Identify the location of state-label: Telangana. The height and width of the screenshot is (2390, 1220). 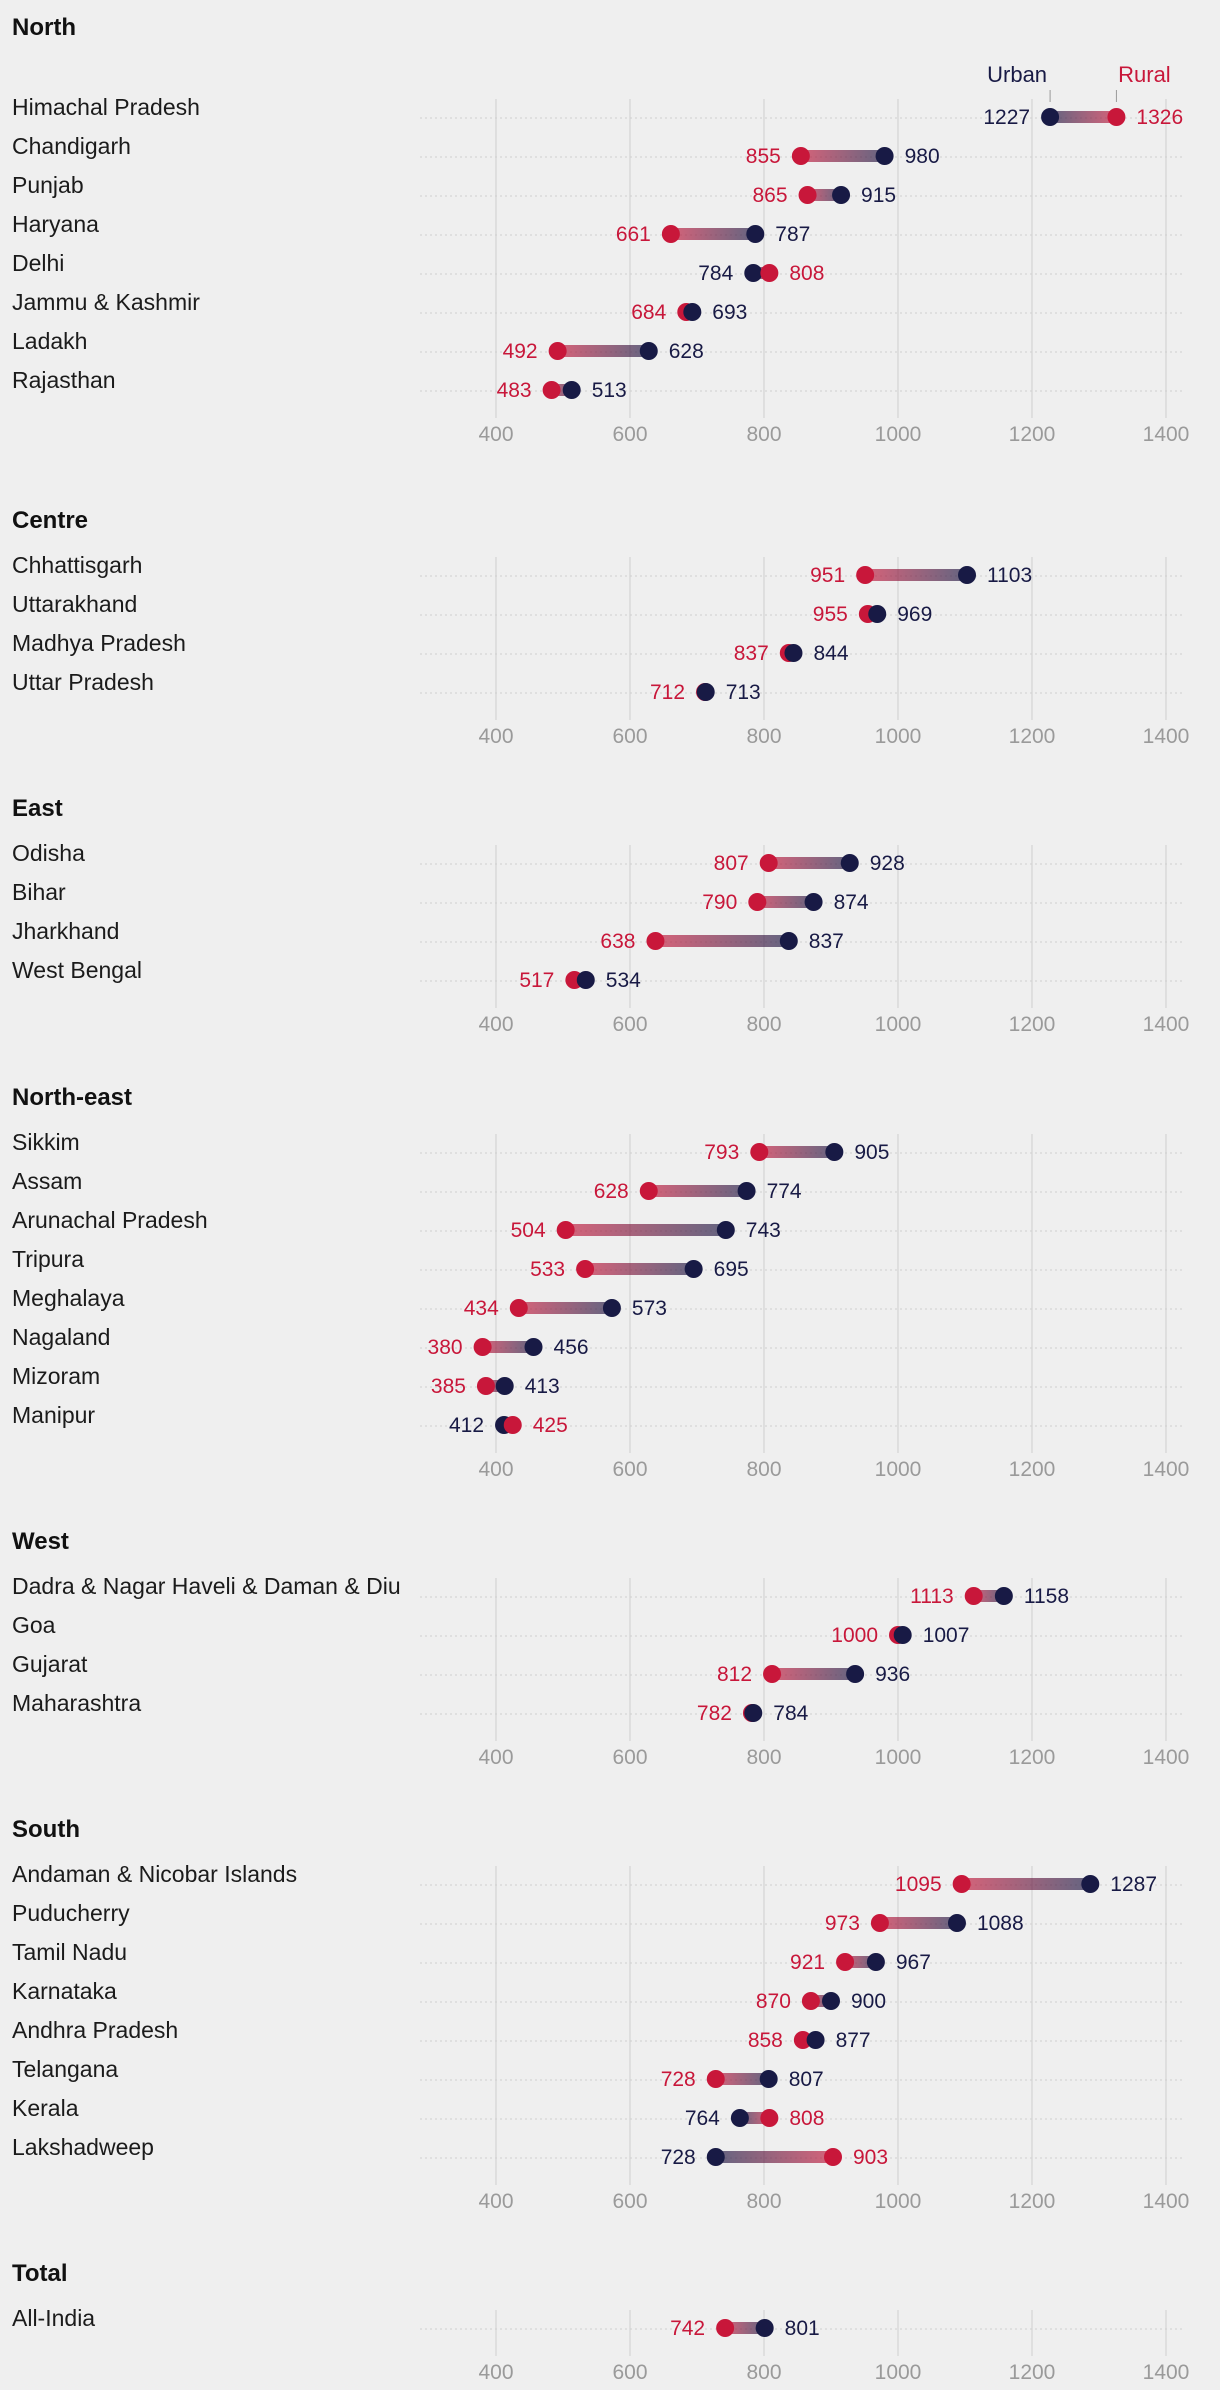
(65, 2069).